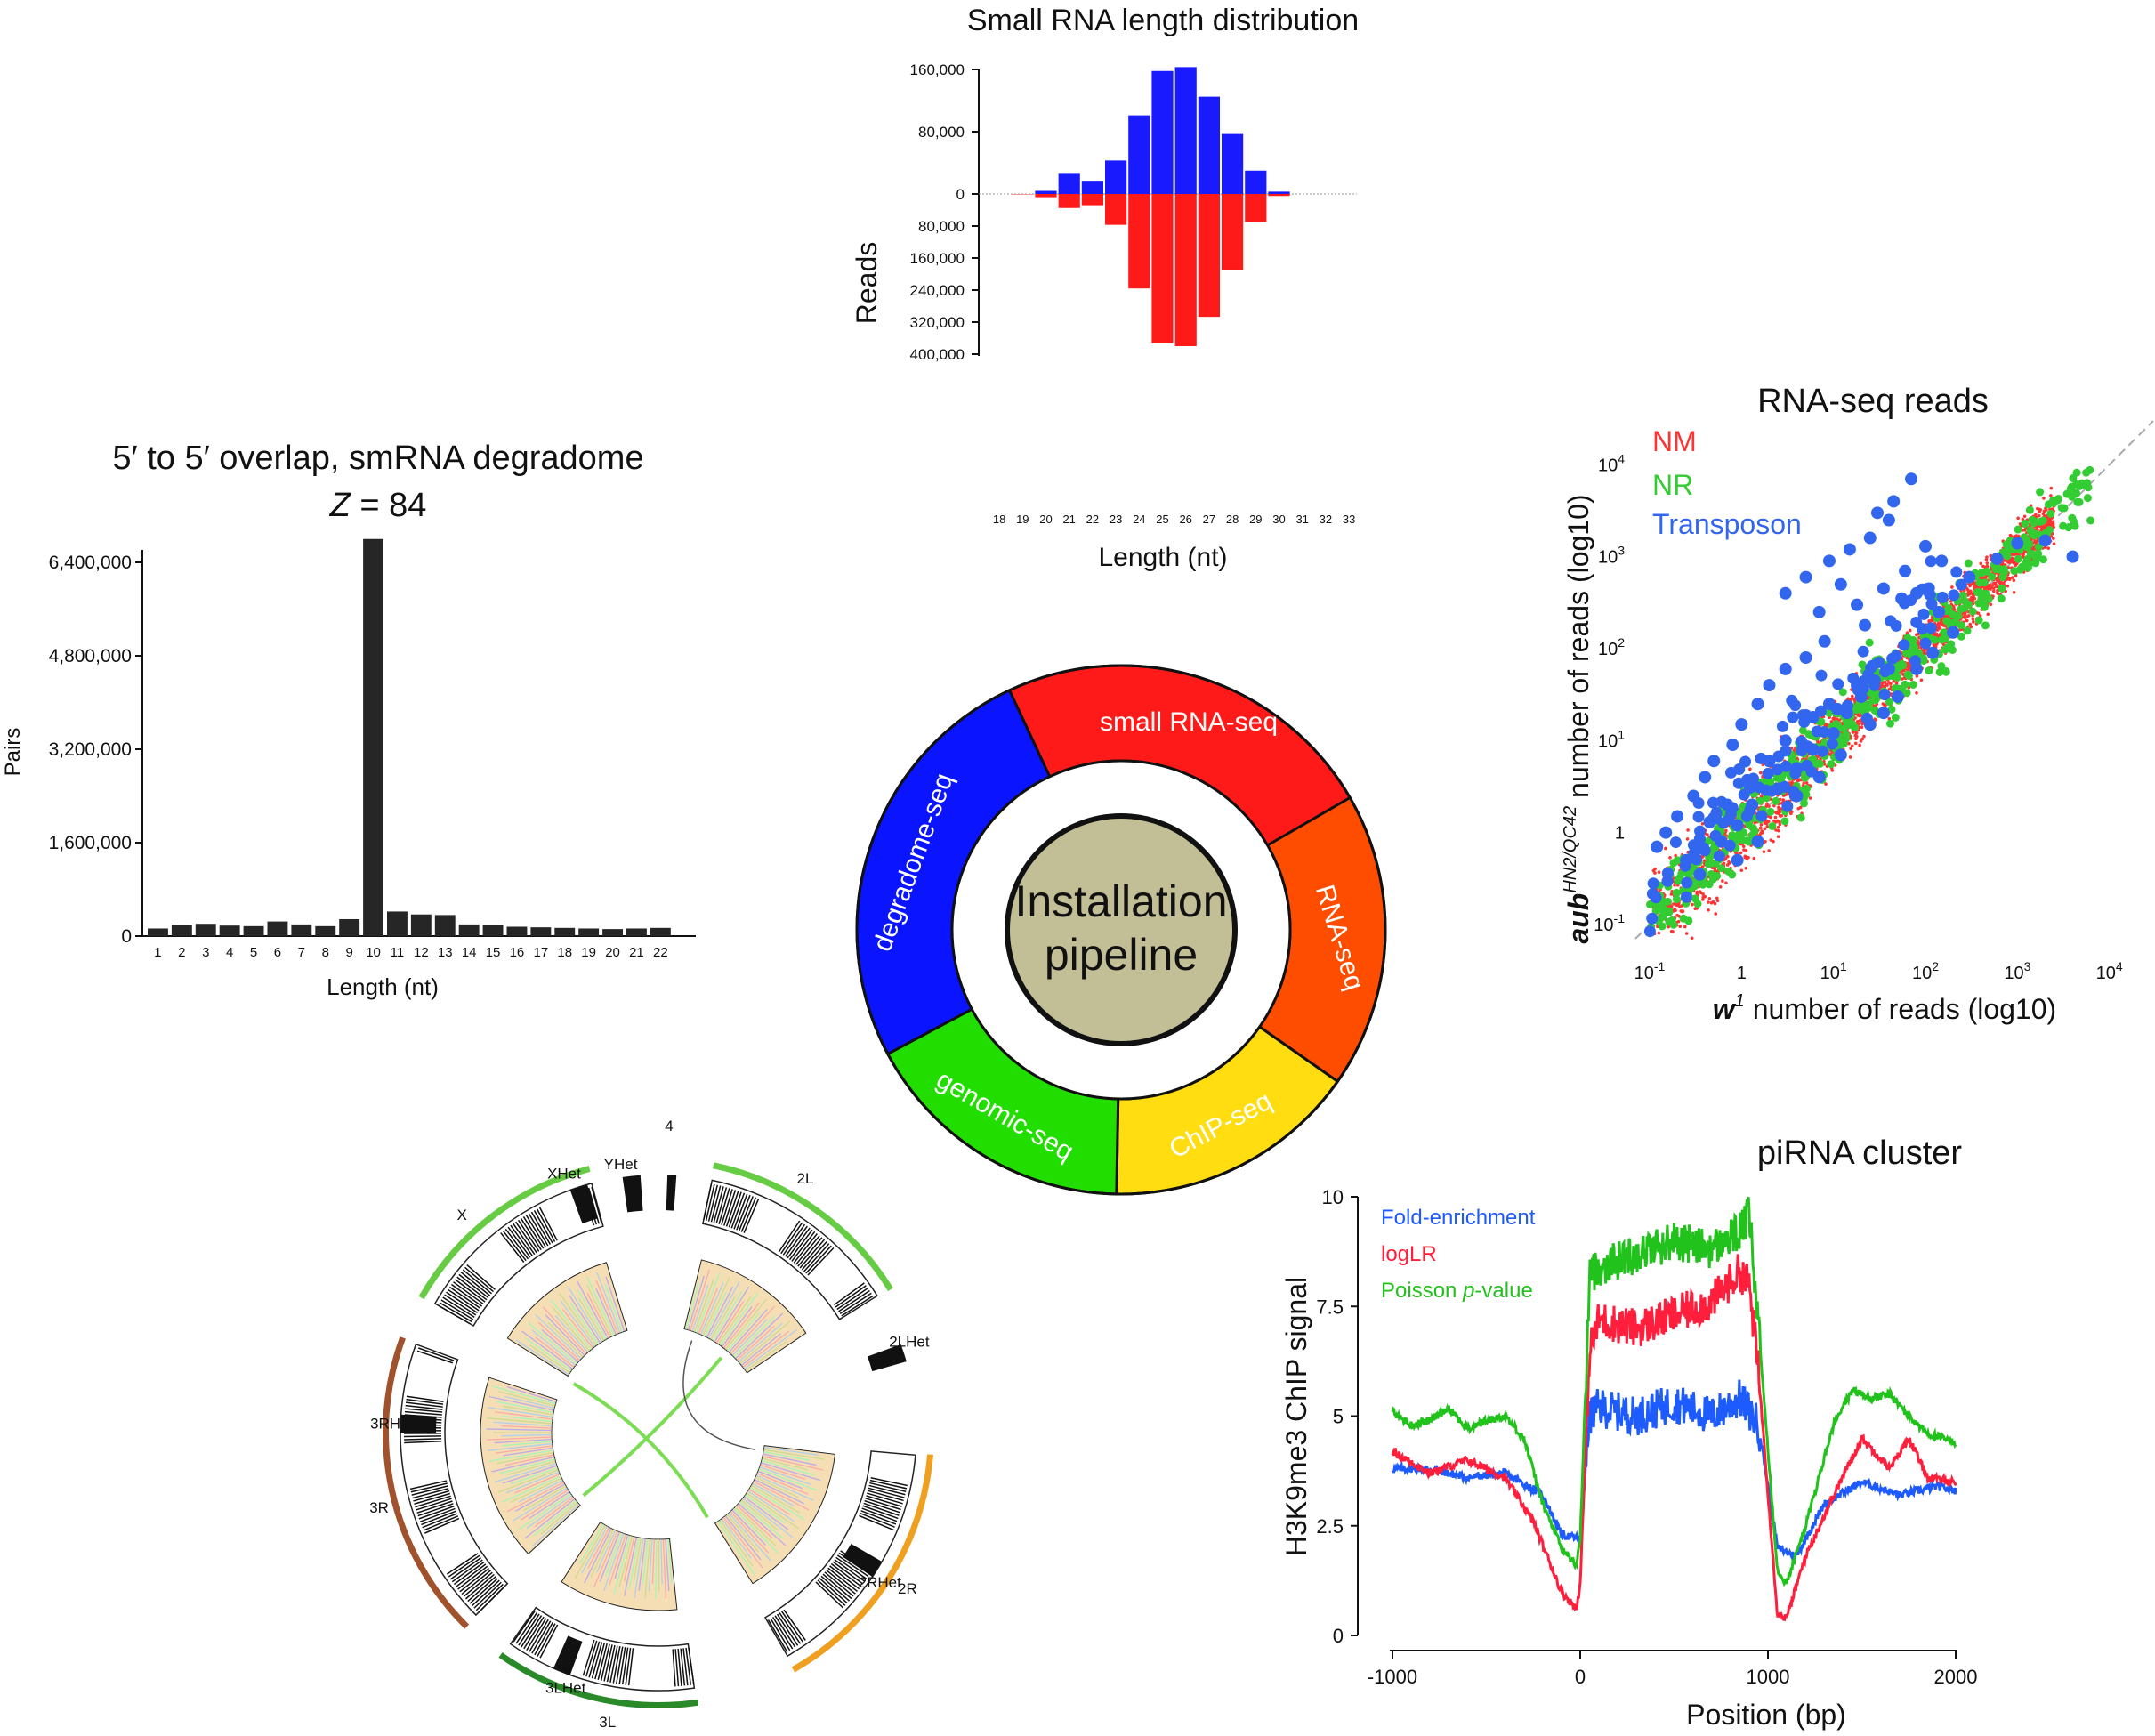  What do you see at coordinates (1120, 901) in the screenshot?
I see `pipeline-center-line1: Installation` at bounding box center [1120, 901].